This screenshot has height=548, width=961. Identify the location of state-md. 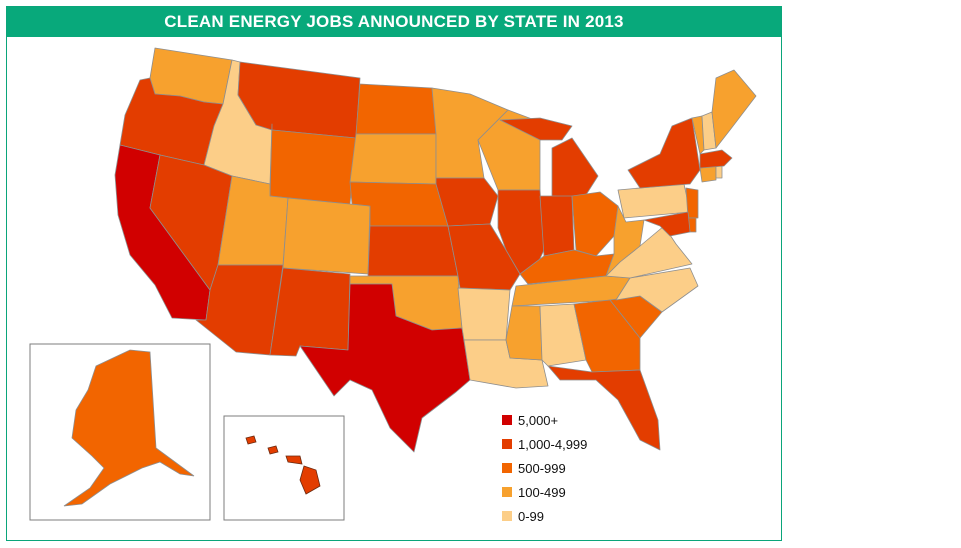
(667, 224).